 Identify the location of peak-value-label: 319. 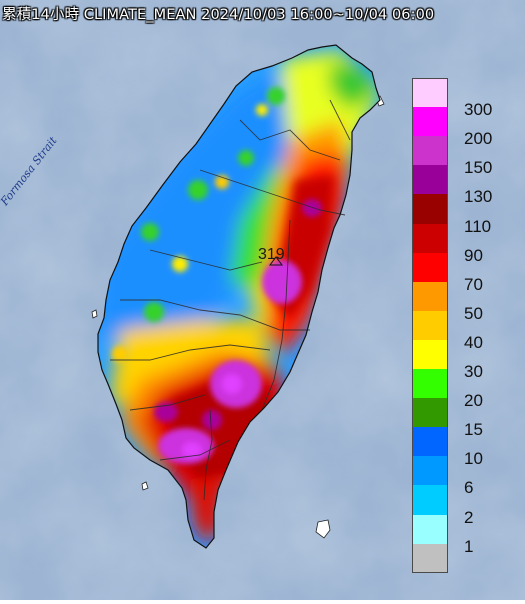
(271, 254).